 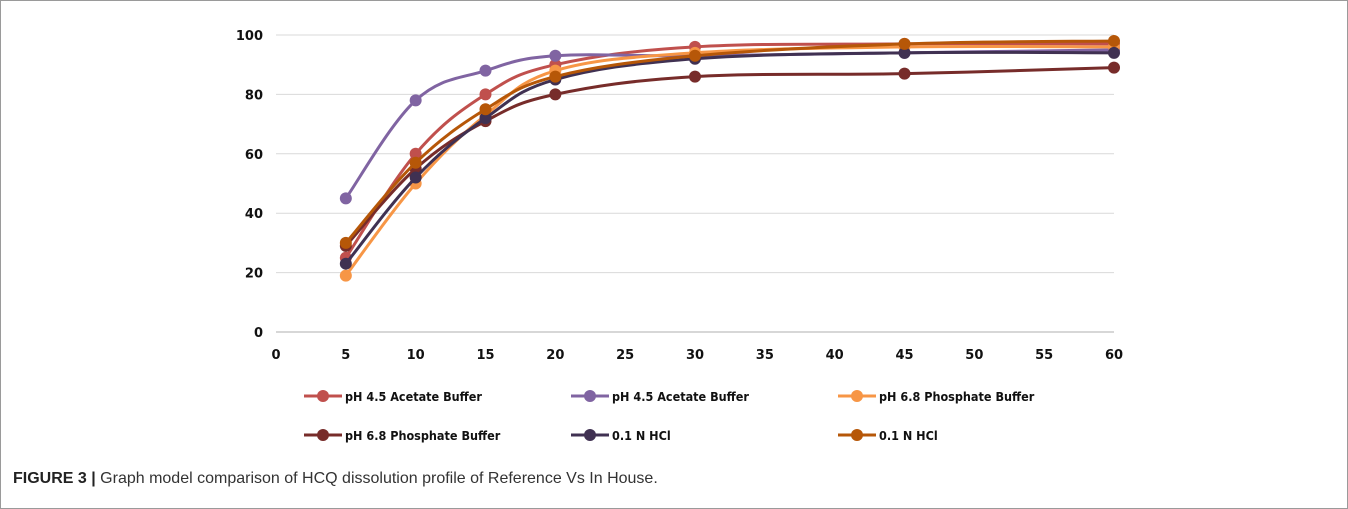 I want to click on x-tick-label: 20, so click(x=555, y=355).